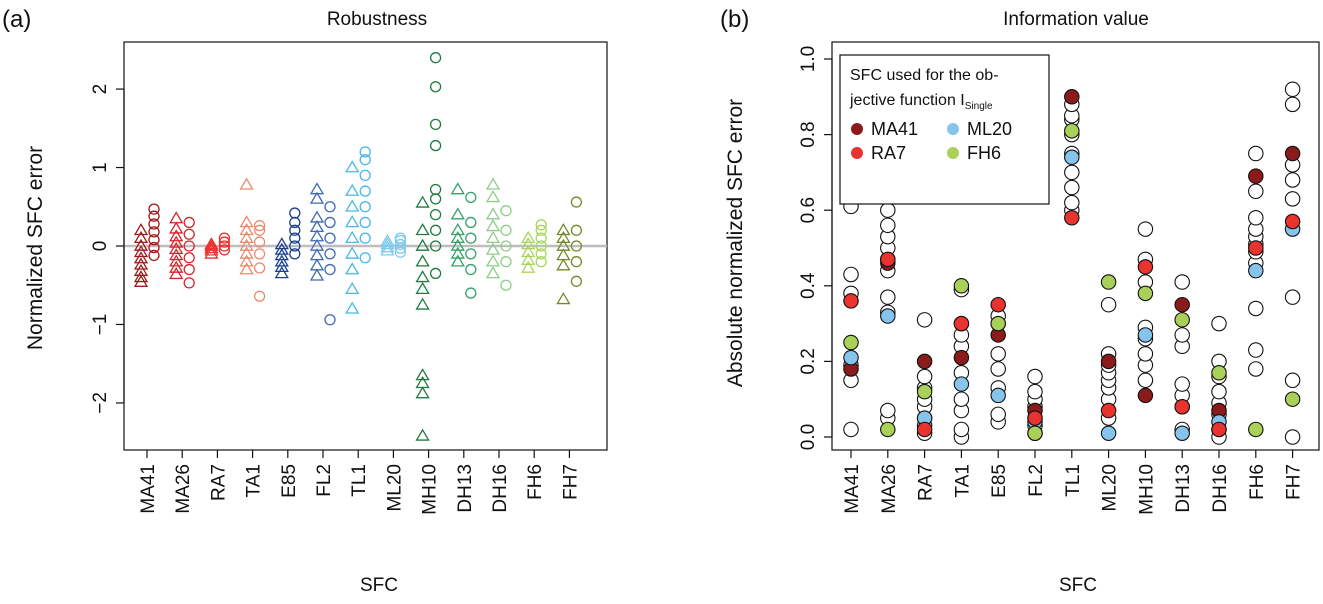 The width and height of the screenshot is (1323, 604). What do you see at coordinates (394, 488) in the screenshot?
I see `x-tick-label: ML20` at bounding box center [394, 488].